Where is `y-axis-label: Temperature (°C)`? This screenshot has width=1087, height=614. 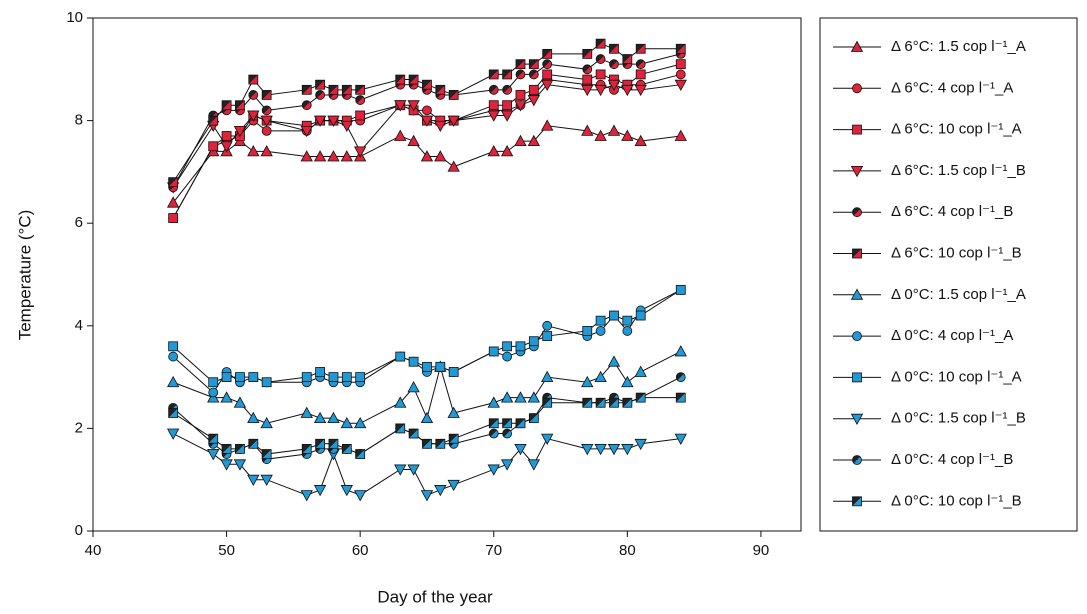 y-axis-label: Temperature (°C) is located at coordinates (24, 275).